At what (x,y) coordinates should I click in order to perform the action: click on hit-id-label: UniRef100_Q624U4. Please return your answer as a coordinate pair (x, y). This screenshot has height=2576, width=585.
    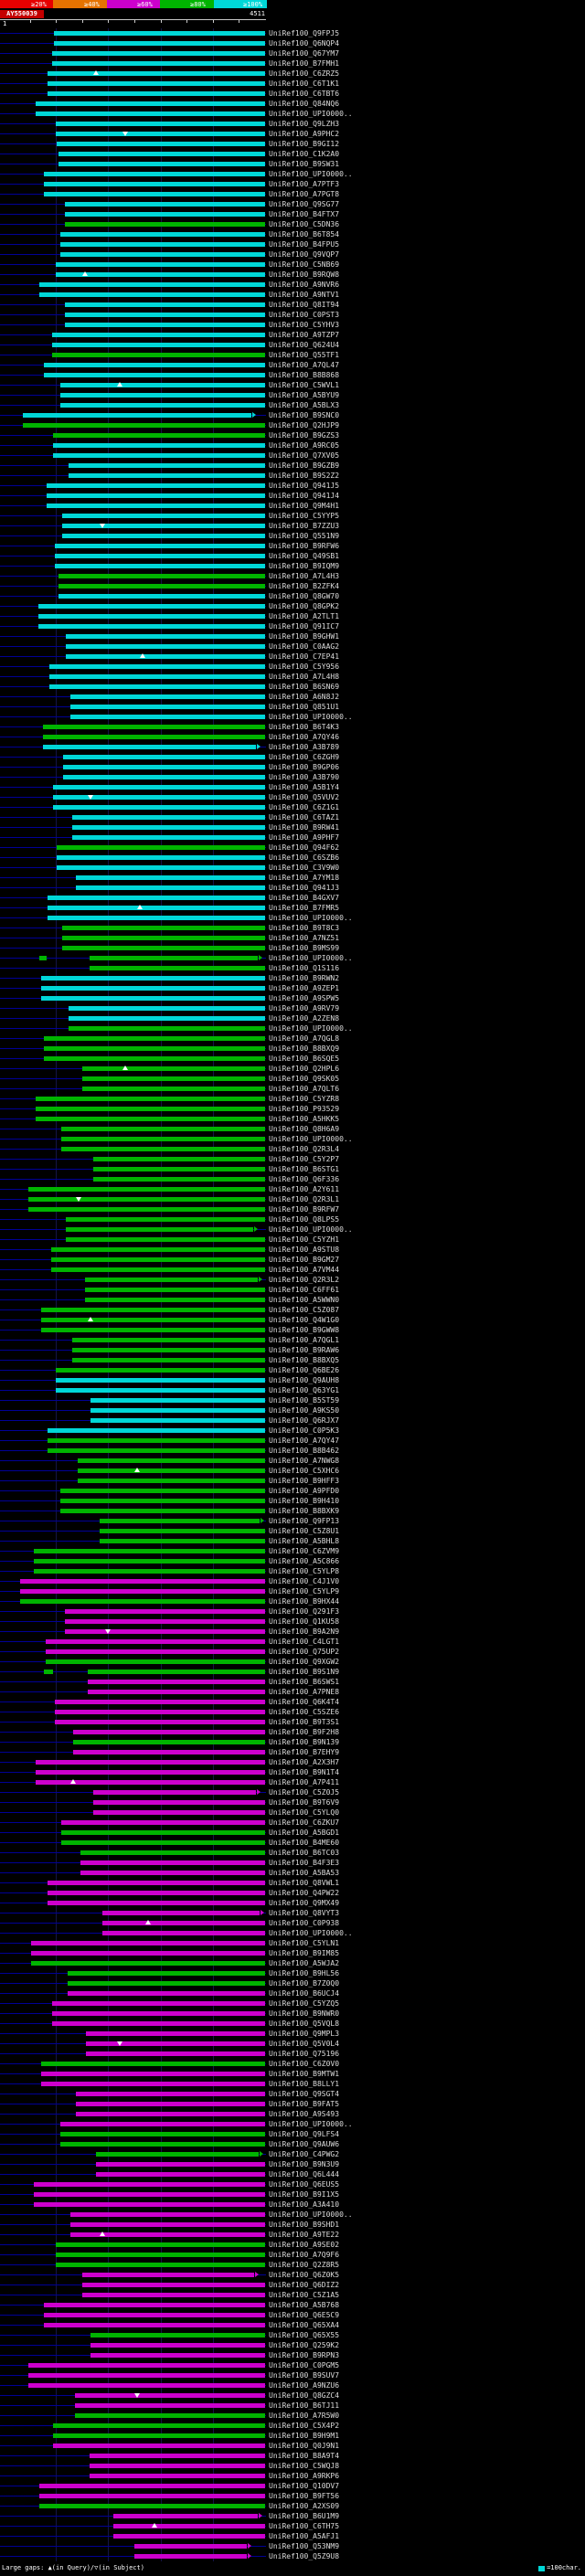
    Looking at the image, I should click on (304, 345).